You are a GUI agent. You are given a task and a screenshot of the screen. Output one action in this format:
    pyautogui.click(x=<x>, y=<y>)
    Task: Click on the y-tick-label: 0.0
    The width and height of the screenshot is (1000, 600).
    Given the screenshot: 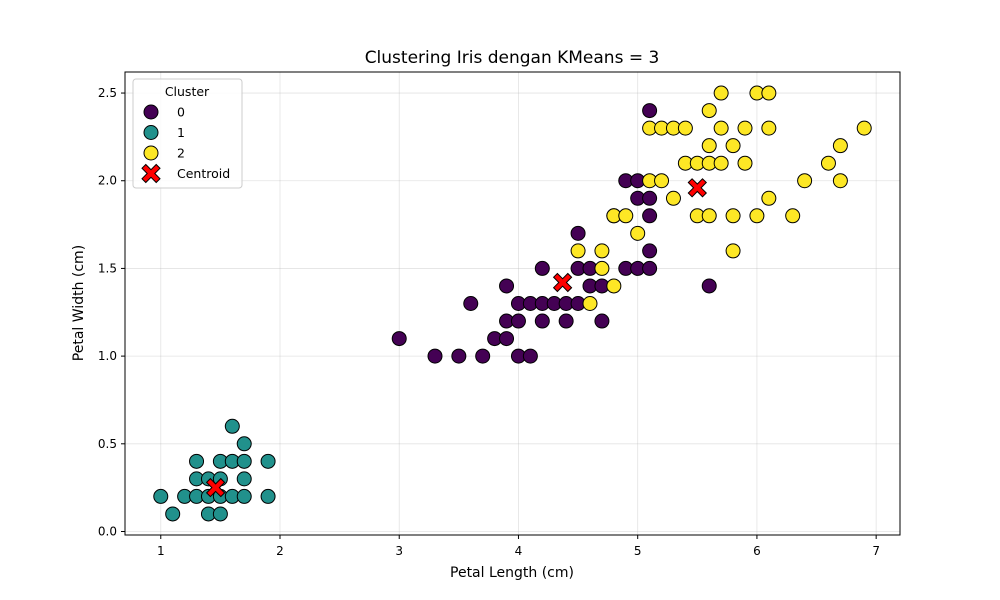 What is the action you would take?
    pyautogui.click(x=107, y=531)
    